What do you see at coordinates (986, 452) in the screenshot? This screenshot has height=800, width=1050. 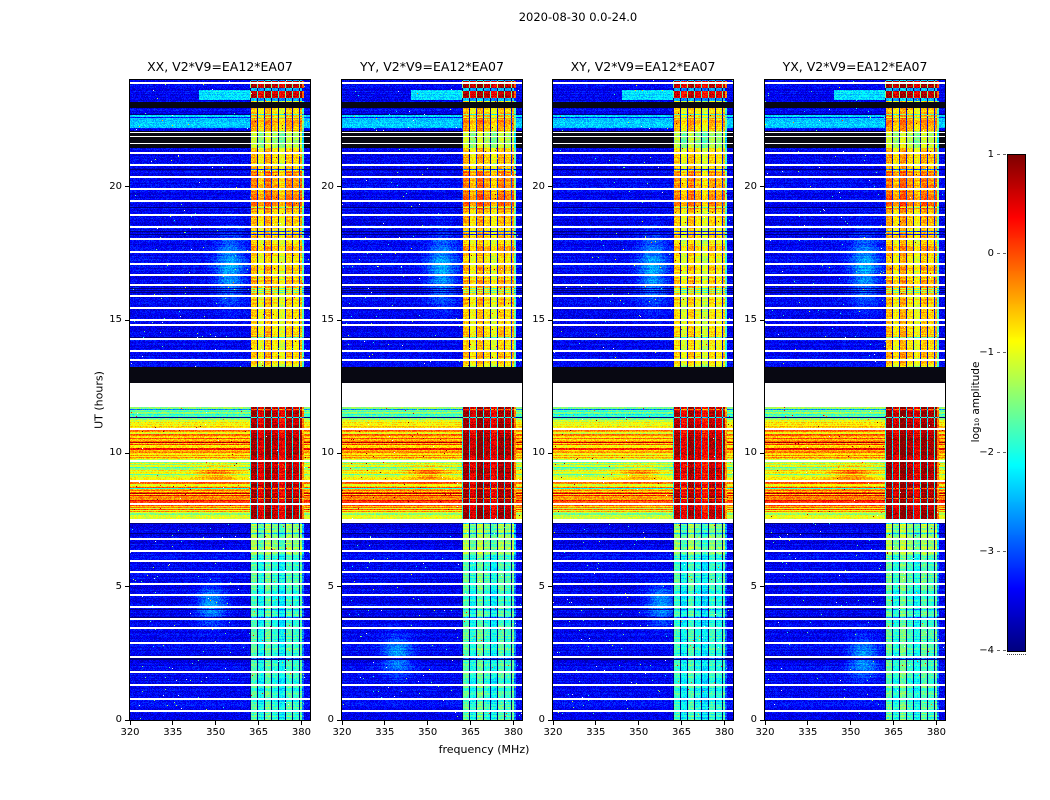 I see `colorbar-tick-label: −2` at bounding box center [986, 452].